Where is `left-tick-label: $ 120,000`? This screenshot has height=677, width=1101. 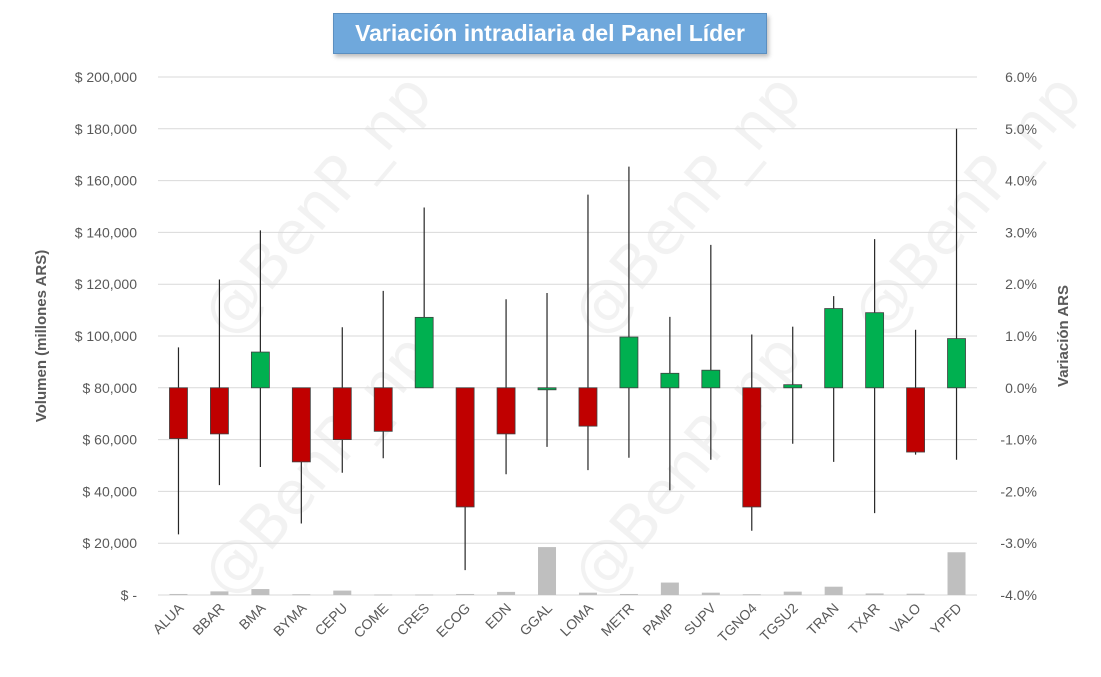
left-tick-label: $ 120,000 is located at coordinates (106, 284).